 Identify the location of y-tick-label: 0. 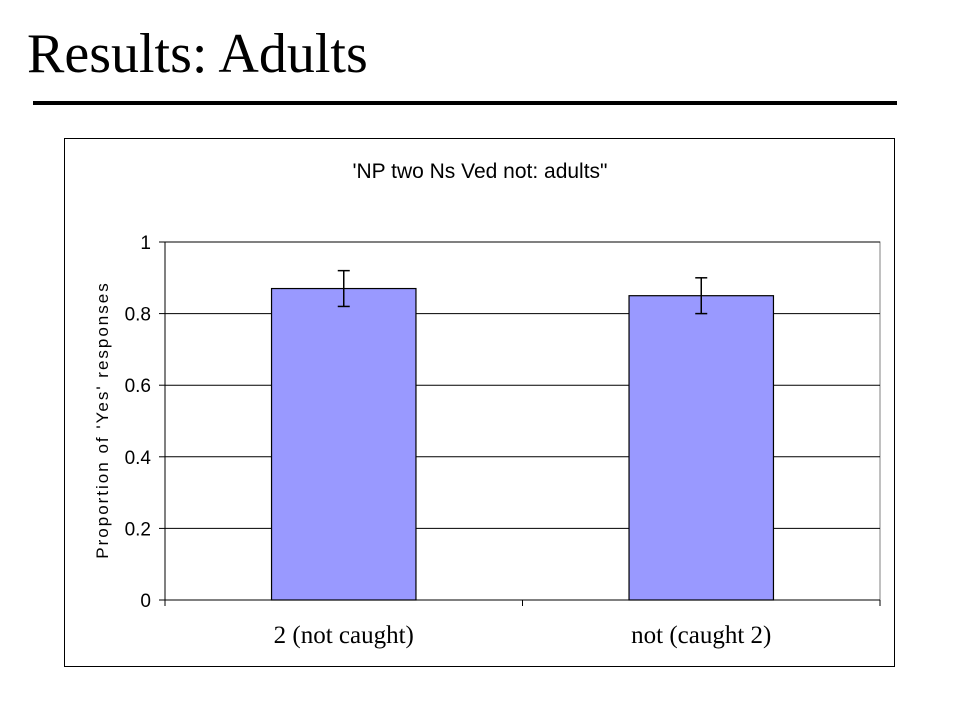
(145, 601).